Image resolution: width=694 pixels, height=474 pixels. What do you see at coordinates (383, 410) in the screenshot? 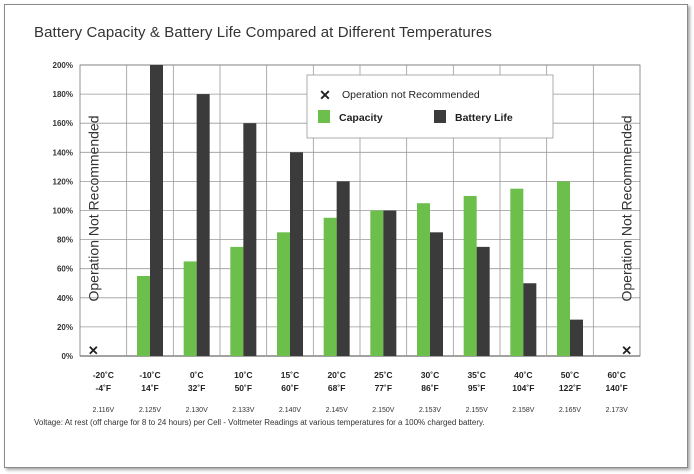
I see `voltage-label: 2.150V` at bounding box center [383, 410].